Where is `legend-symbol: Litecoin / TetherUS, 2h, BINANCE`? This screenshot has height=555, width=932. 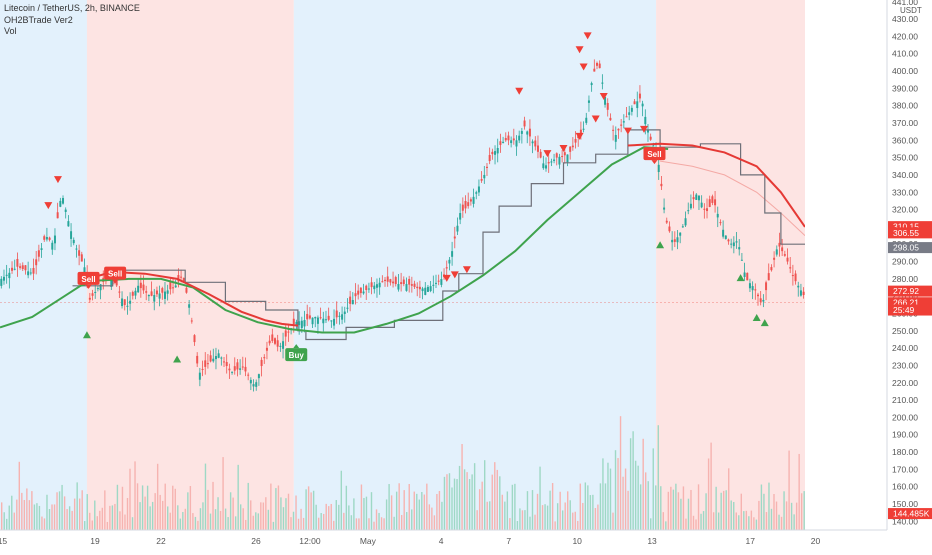
legend-symbol: Litecoin / TetherUS, 2h, BINANCE is located at coordinates (72, 8).